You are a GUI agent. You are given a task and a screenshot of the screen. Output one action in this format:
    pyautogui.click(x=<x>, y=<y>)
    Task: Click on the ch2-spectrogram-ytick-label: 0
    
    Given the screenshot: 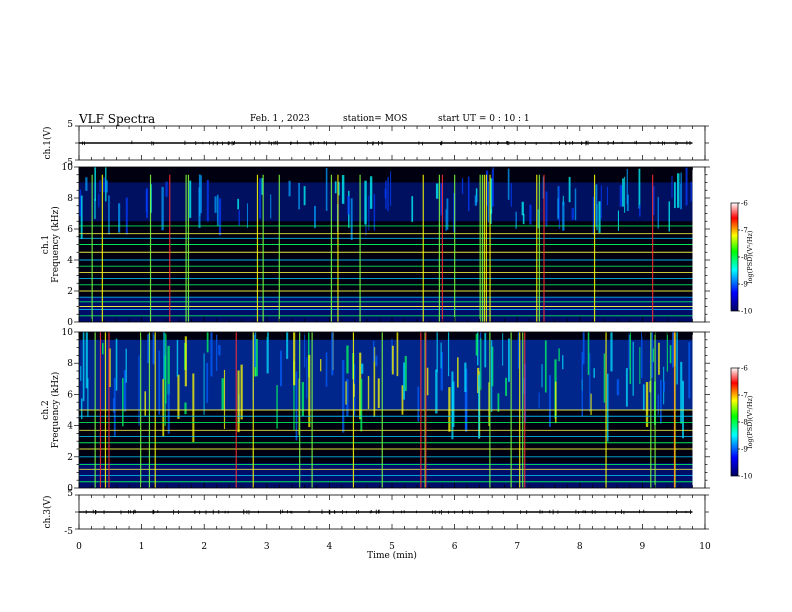 What is the action you would take?
    pyautogui.click(x=70, y=489)
    